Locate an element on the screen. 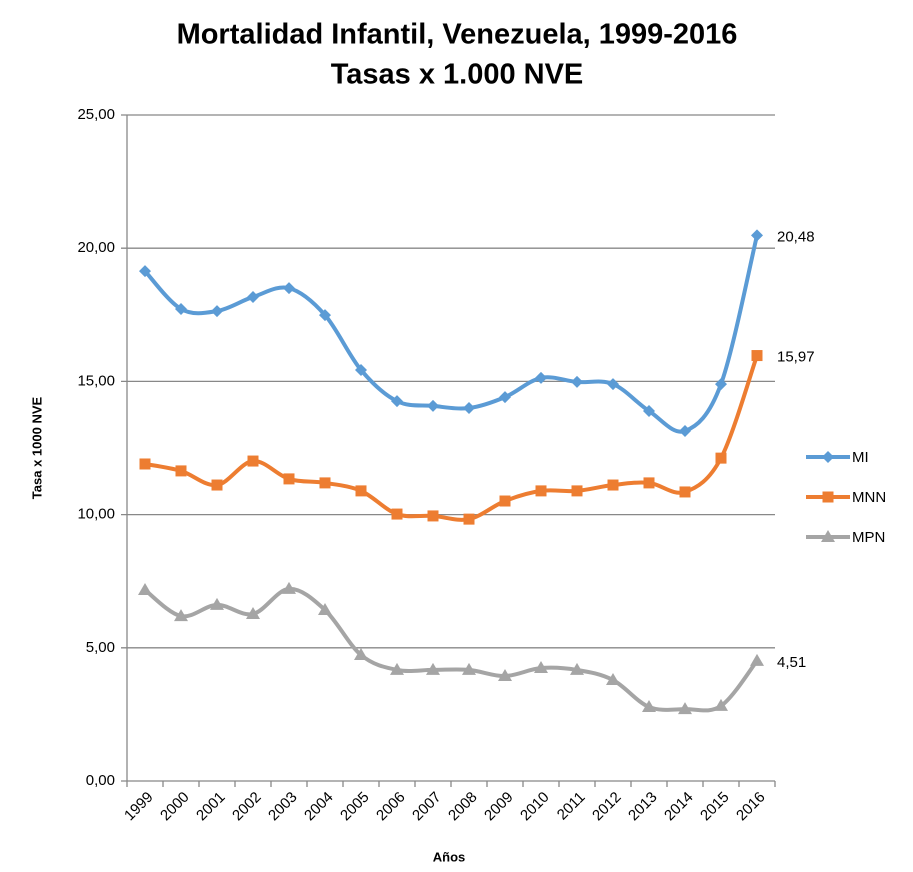 The height and width of the screenshot is (872, 913). y-tick-label: 15,00 is located at coordinates (96, 380).